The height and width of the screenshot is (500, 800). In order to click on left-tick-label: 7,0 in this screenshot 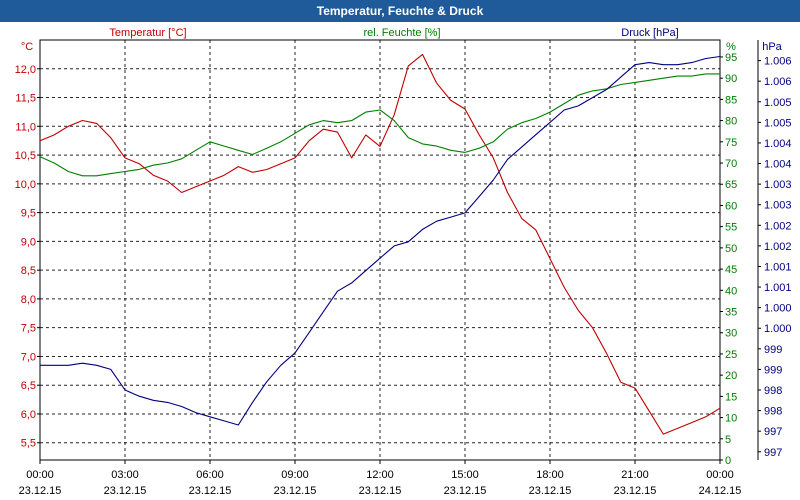, I will do `click(28, 357)`.